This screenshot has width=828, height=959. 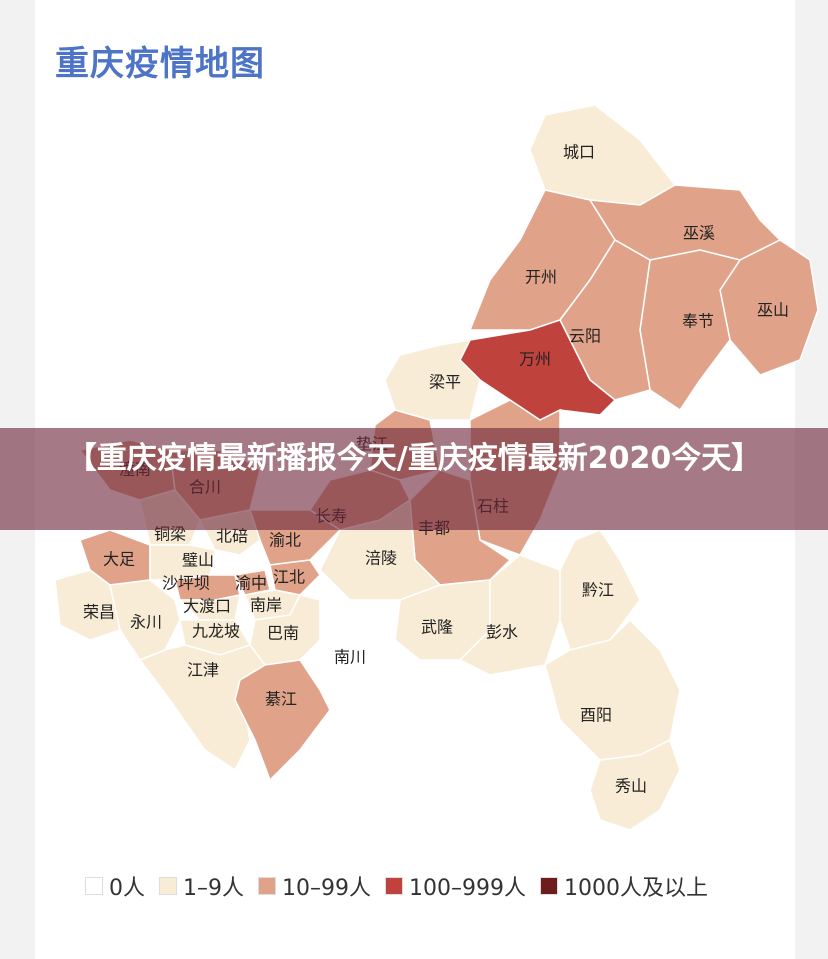 I want to click on legend-label: 1000人及以上, so click(x=635, y=888).